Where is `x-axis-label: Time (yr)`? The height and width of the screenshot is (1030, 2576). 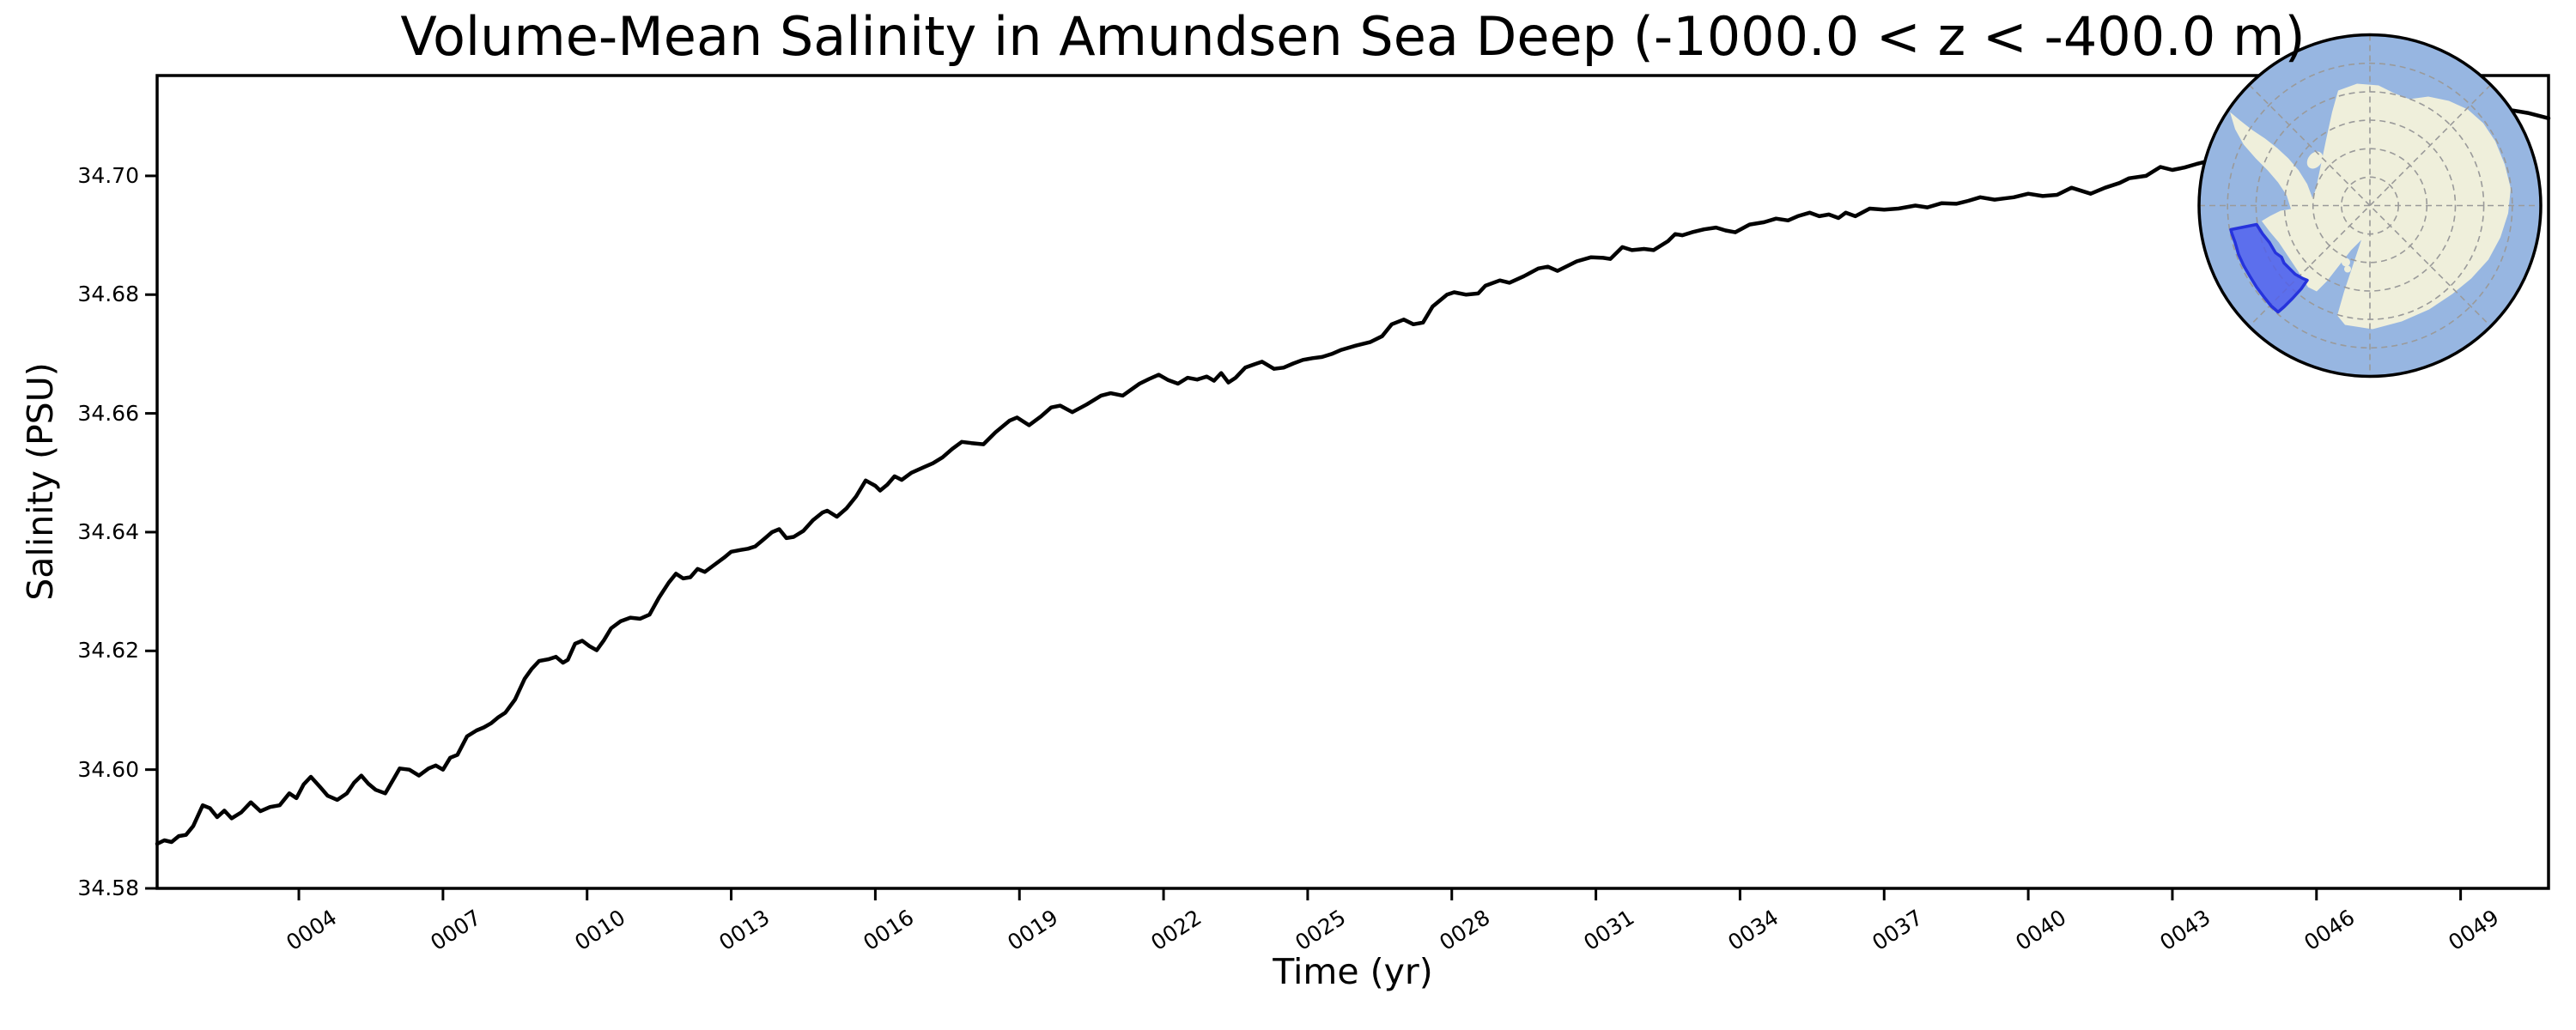
x-axis-label: Time (yr) is located at coordinates (1353, 971).